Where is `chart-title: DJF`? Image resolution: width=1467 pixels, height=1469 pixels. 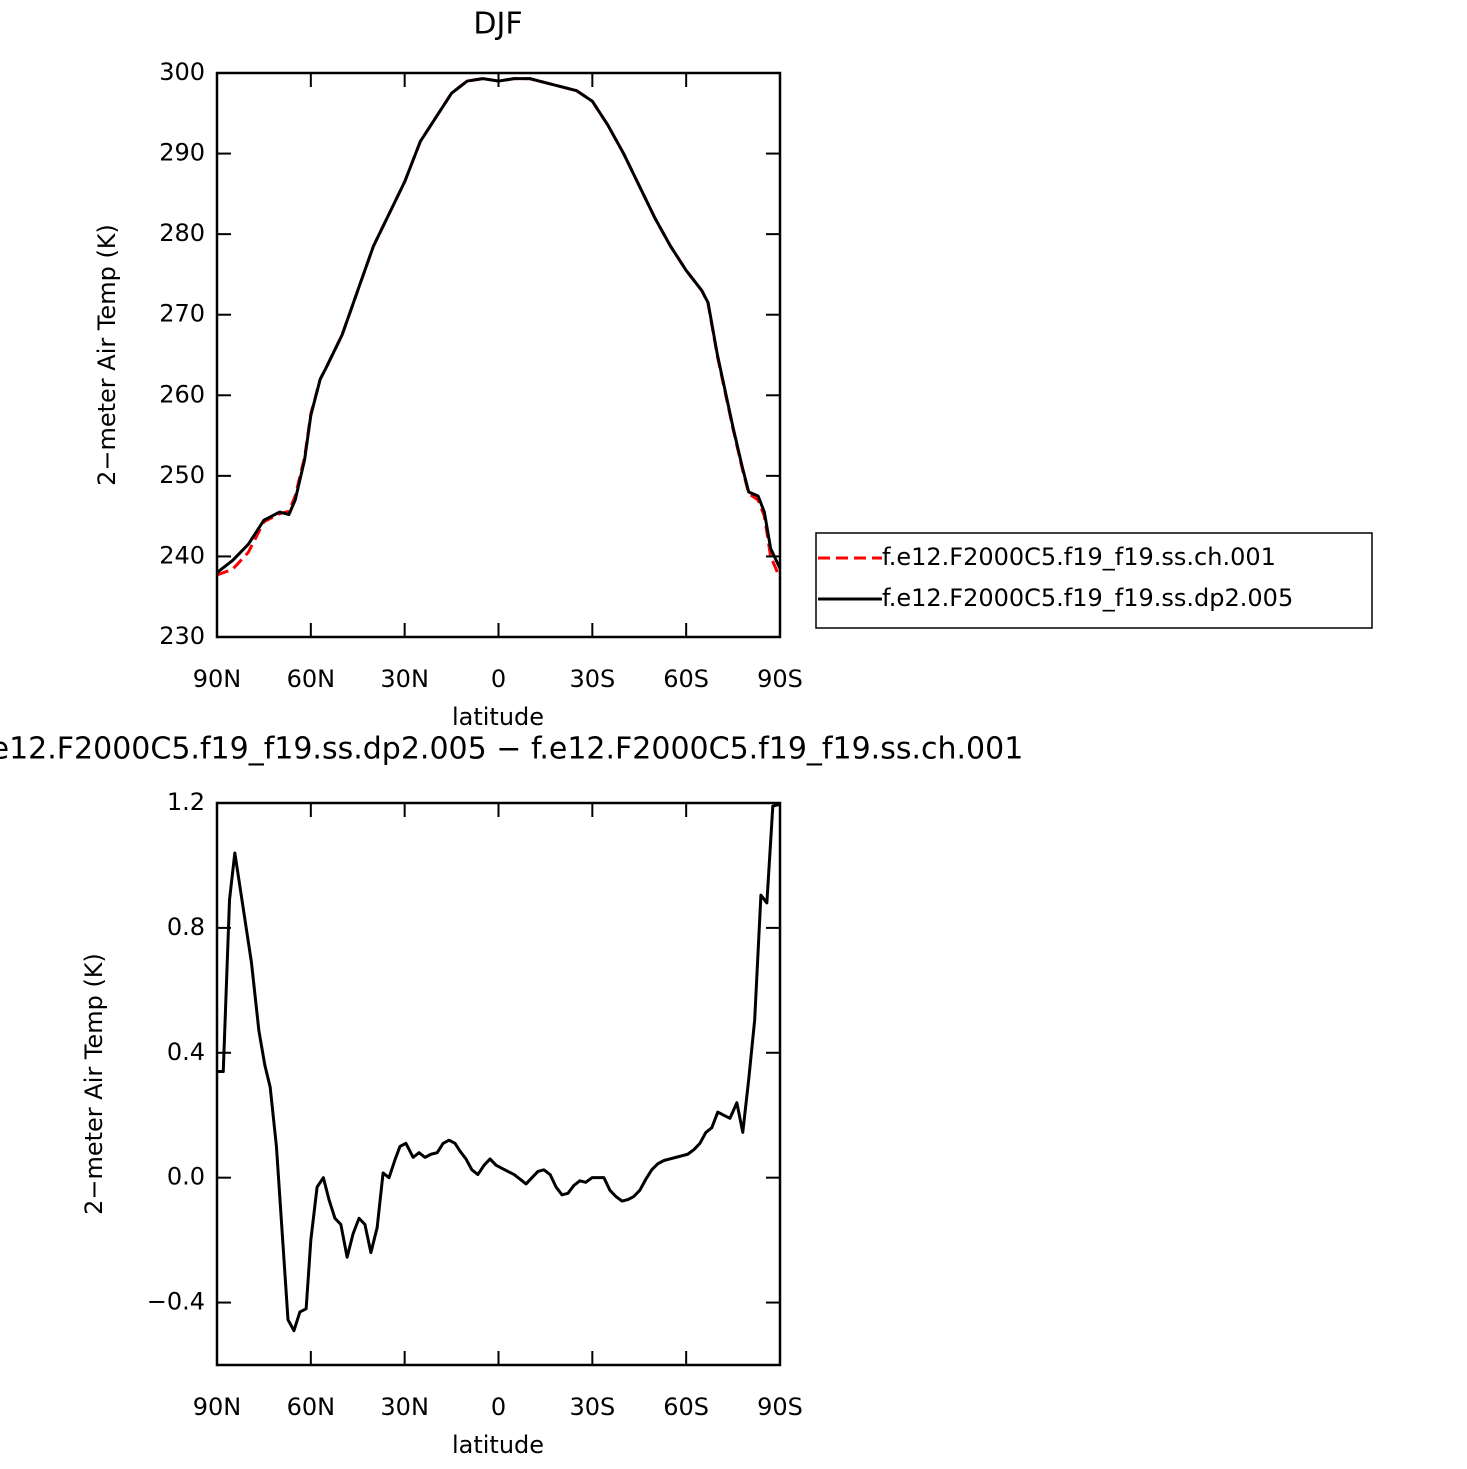
chart-title: DJF is located at coordinates (497, 24).